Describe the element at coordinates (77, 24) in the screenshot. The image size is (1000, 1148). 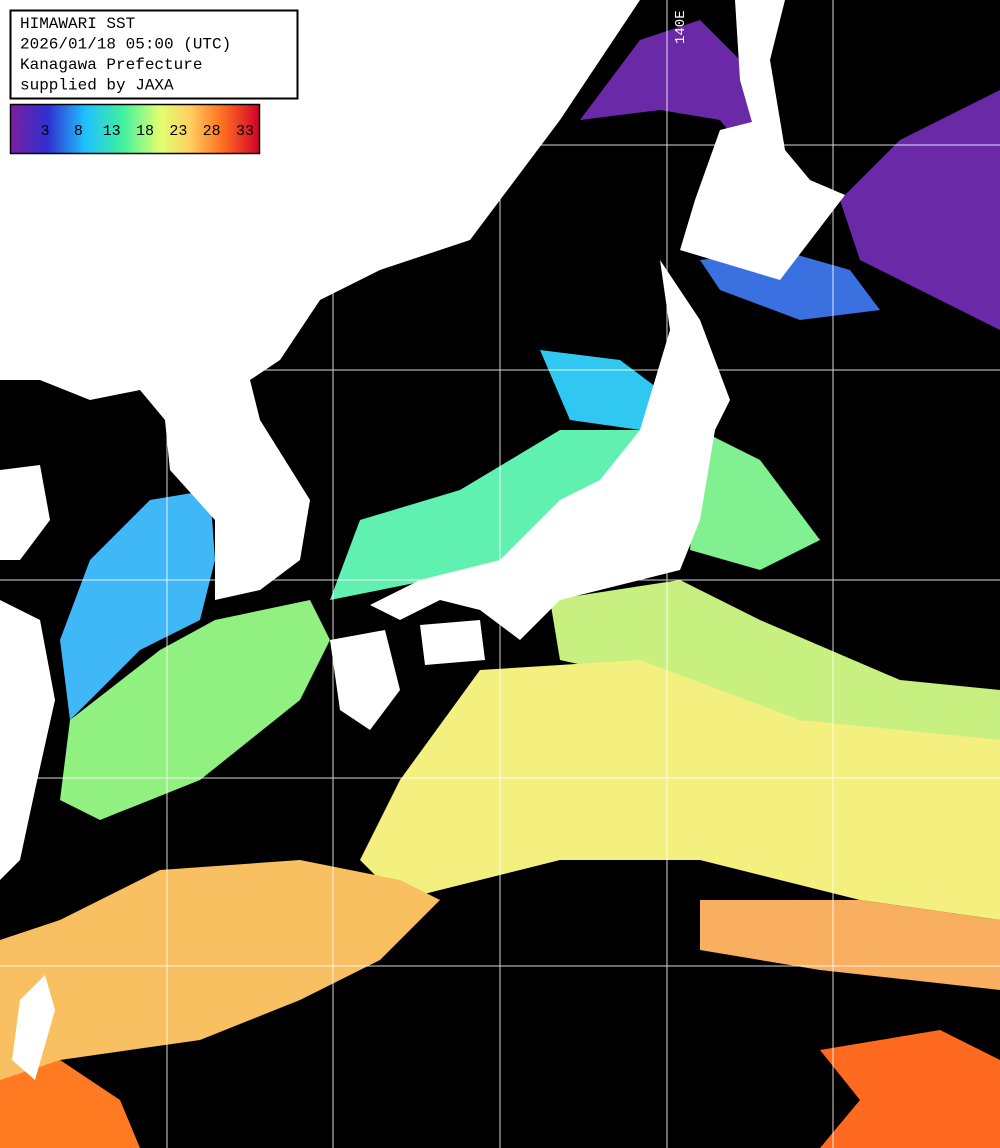
I see `header-line: HIMAWARI SST` at that location.